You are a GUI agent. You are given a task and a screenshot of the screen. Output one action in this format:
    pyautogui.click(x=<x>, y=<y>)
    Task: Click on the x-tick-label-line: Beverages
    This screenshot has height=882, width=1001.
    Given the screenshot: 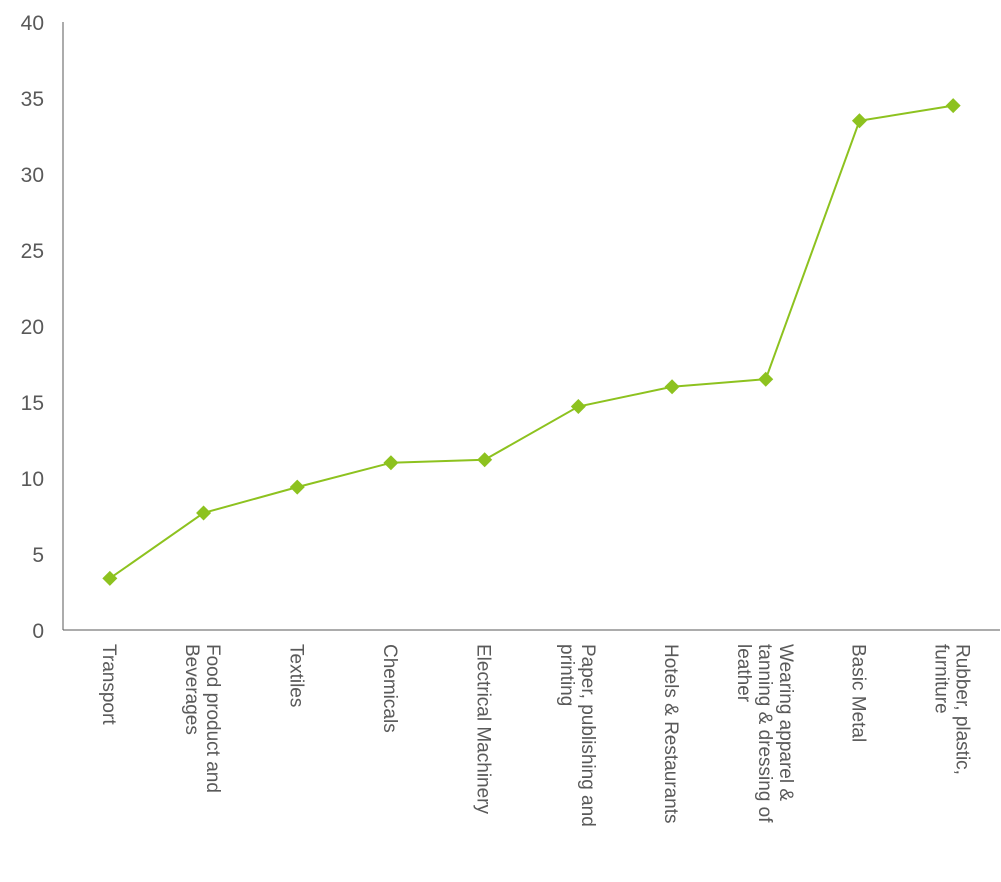 What is the action you would take?
    pyautogui.click(x=191, y=689)
    